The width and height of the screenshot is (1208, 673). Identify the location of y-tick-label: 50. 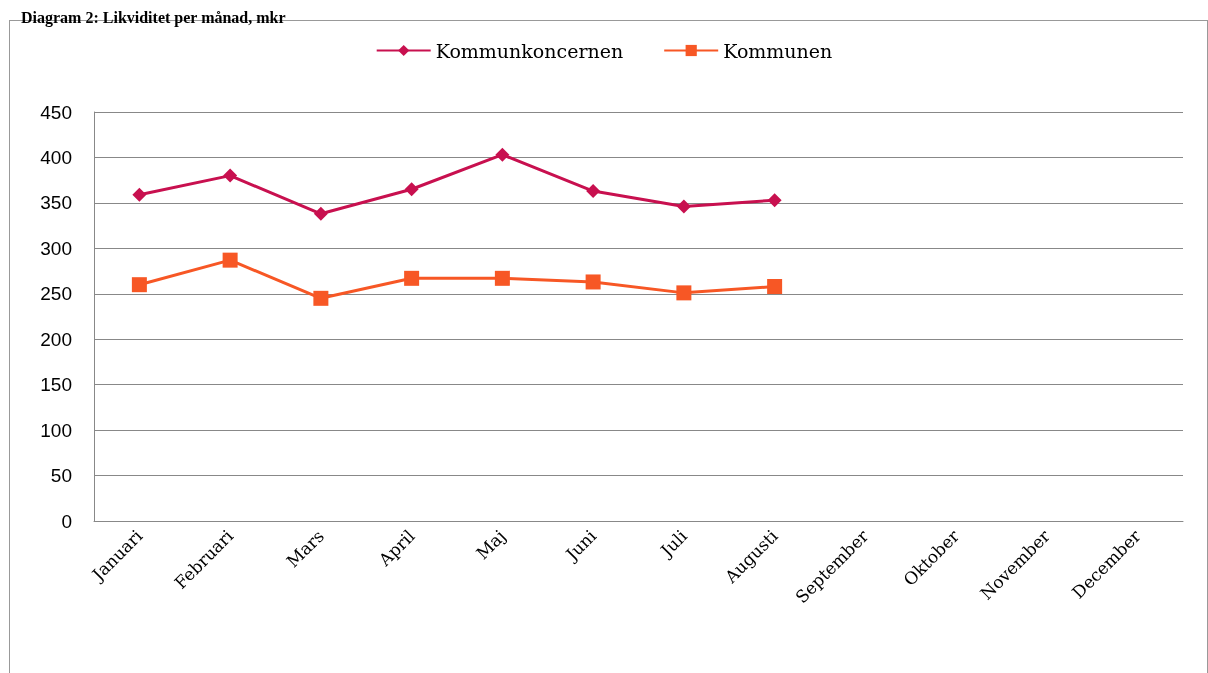
(61, 476).